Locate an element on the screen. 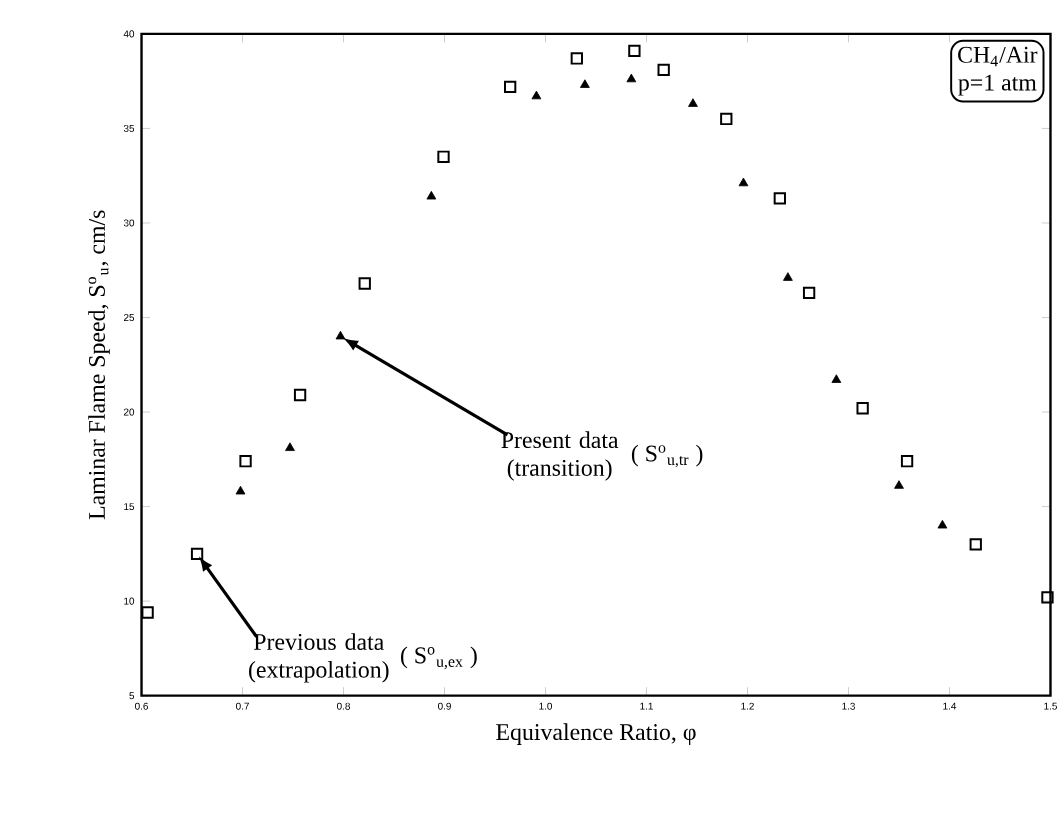 The image size is (1064, 832). annotation: Present data (transition) is located at coordinates (560, 456).